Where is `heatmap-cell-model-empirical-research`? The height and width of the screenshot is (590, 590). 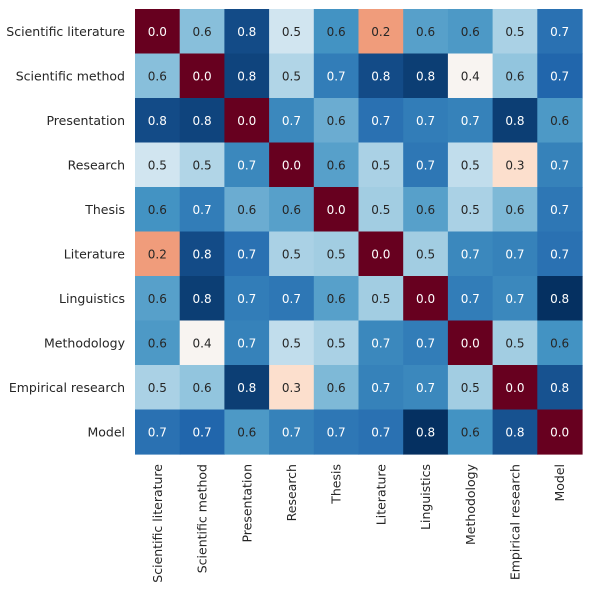 heatmap-cell-model-empirical-research is located at coordinates (515, 432).